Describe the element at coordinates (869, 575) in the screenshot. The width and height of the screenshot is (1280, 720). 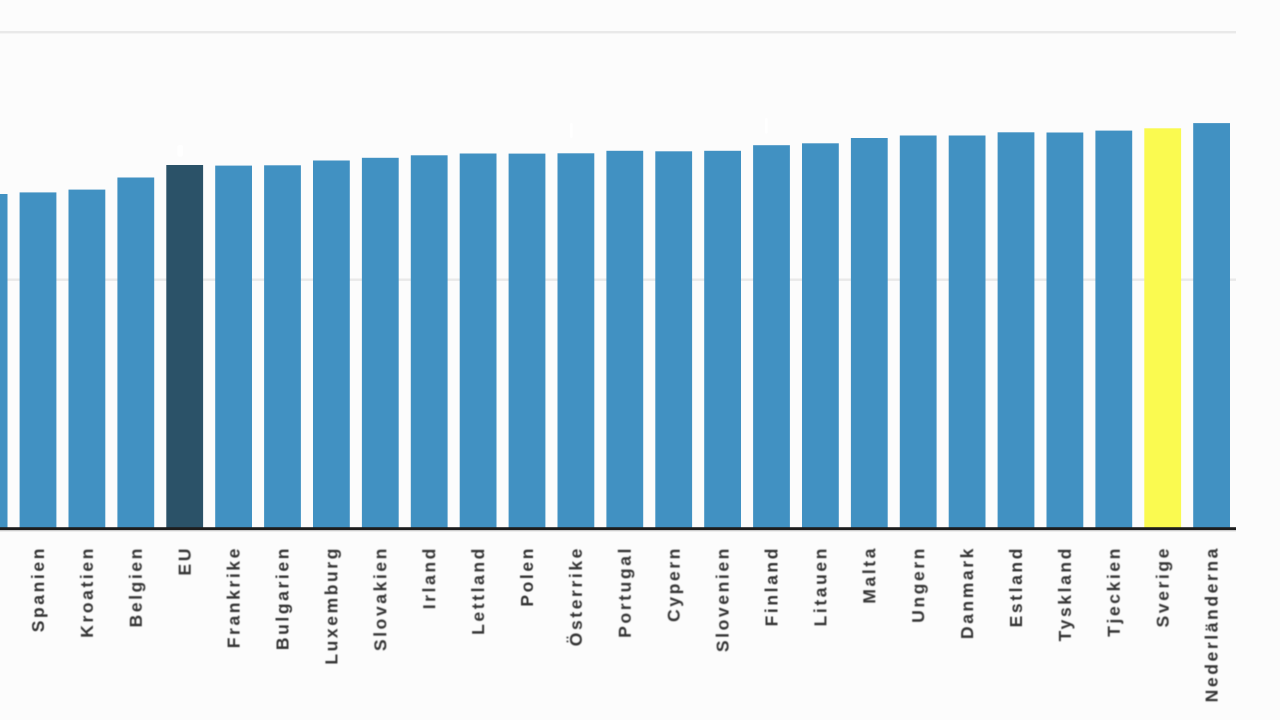
I see `svg-text: Malta` at that location.